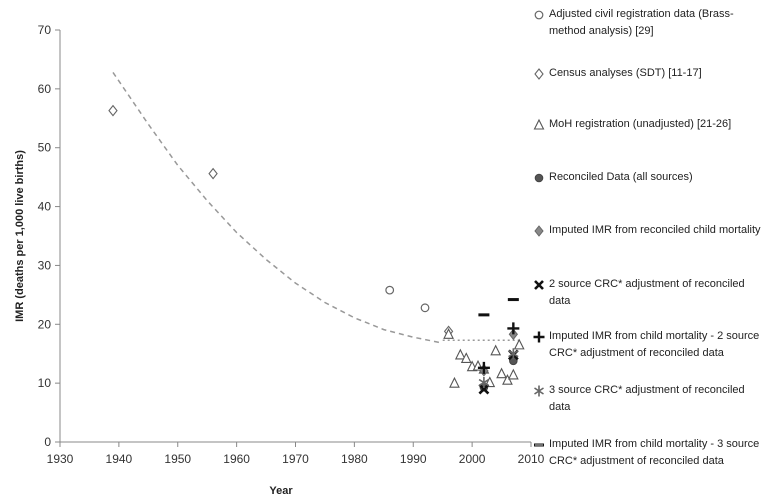 The height and width of the screenshot is (500, 771). What do you see at coordinates (119, 459) in the screenshot?
I see `x-tick-label: 1940` at bounding box center [119, 459].